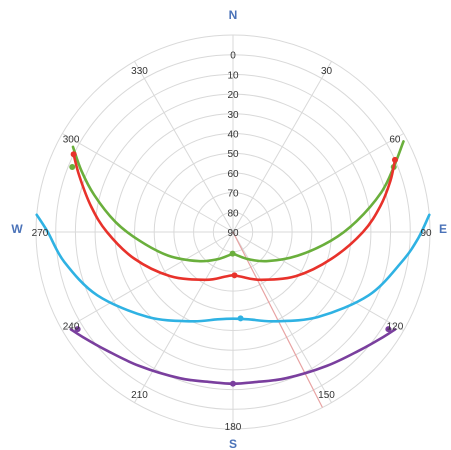 The image size is (451, 450). Describe the element at coordinates (326, 395) in the screenshot. I see `angular-tick-label: 150` at that location.